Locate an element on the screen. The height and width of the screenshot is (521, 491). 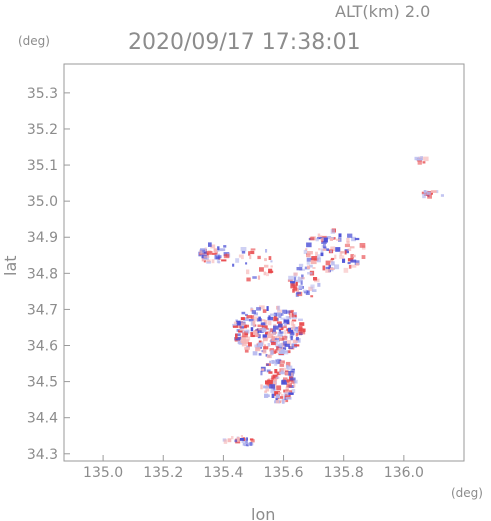
y-axis-unit: (deg) is located at coordinates (34, 41).